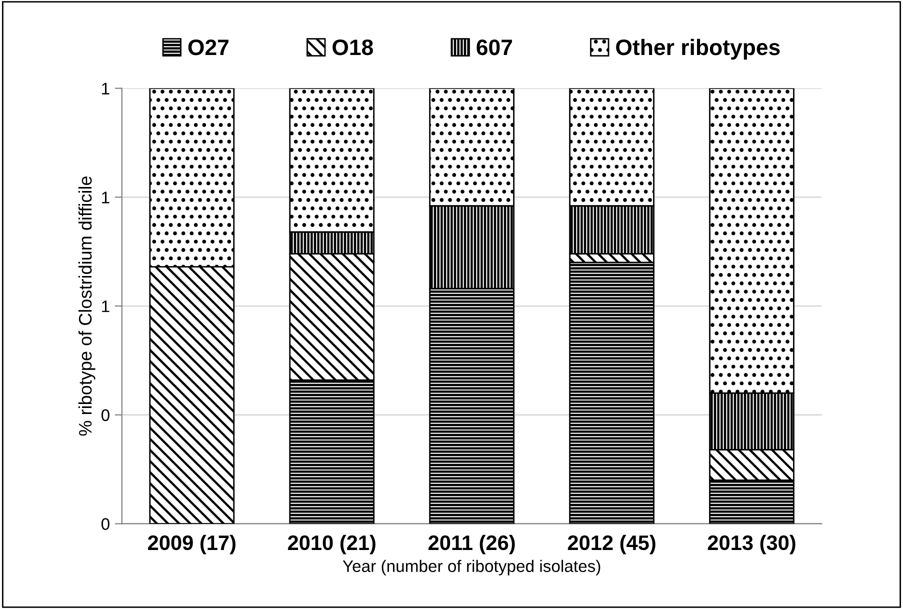  Describe the element at coordinates (698, 49) in the screenshot. I see `legend-label: Other ribotypes` at that location.